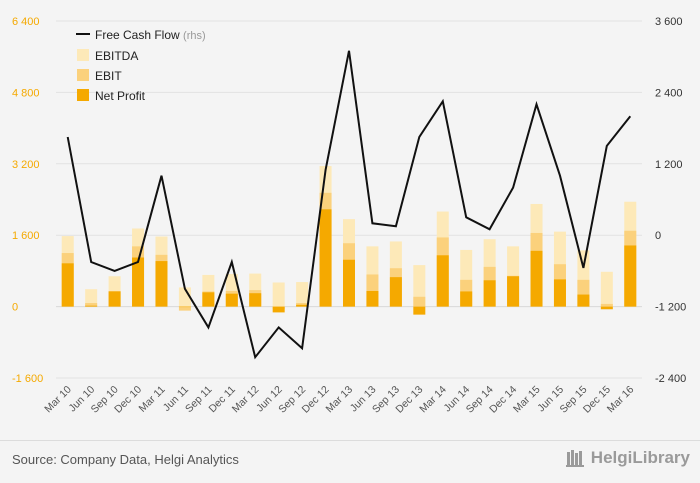 The width and height of the screenshot is (700, 483). Describe the element at coordinates (58, 400) in the screenshot. I see `x-tick-label: Mar 10` at that location.